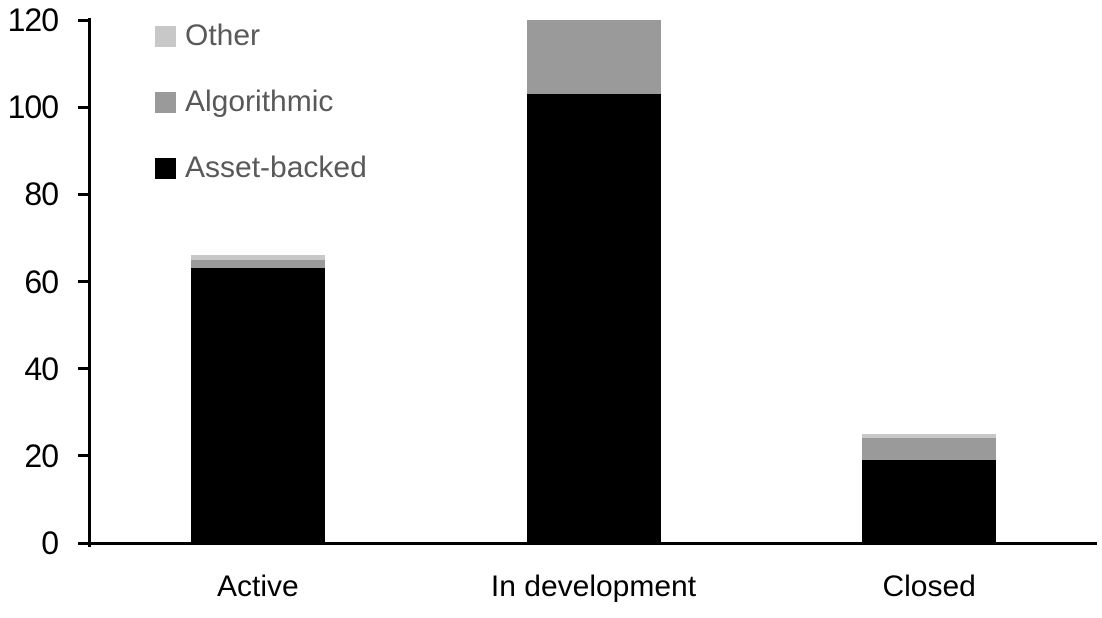 The height and width of the screenshot is (618, 1102). What do you see at coordinates (223, 35) in the screenshot?
I see `legend-label: Other` at bounding box center [223, 35].